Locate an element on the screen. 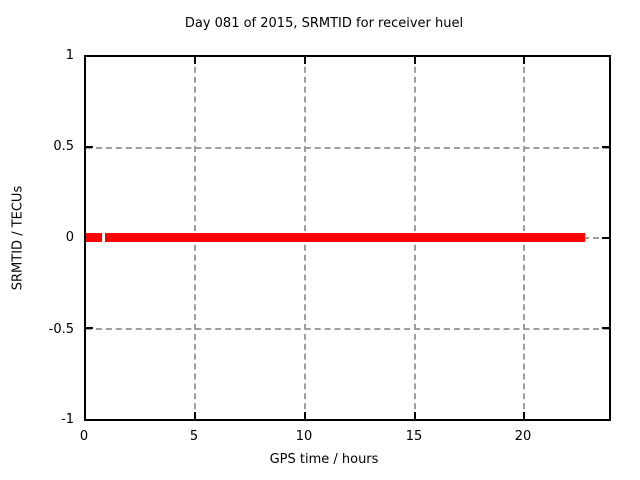 The width and height of the screenshot is (640, 480). y-tick-label-m1: -1 is located at coordinates (67, 419).